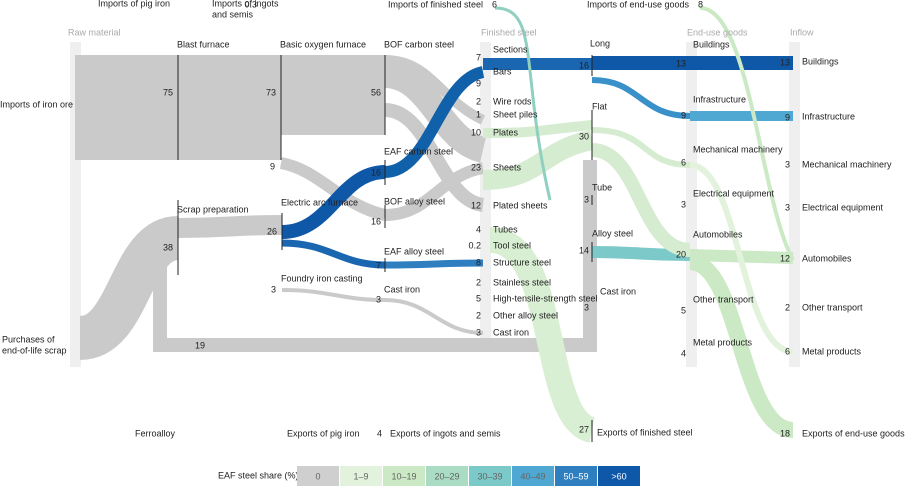 Image resolution: width=908 pixels, height=488 pixels. What do you see at coordinates (602, 187) in the screenshot?
I see `node-label: Tube` at bounding box center [602, 187].